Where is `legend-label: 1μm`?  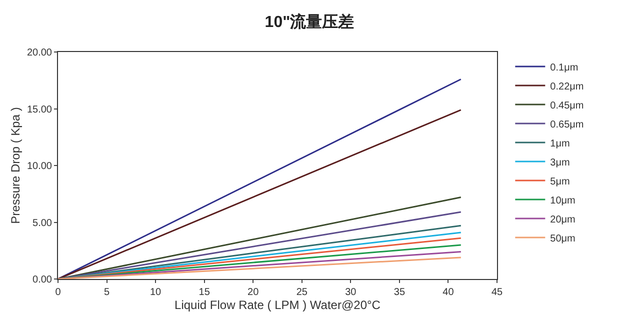 legend-label: 1μm is located at coordinates (560, 144).